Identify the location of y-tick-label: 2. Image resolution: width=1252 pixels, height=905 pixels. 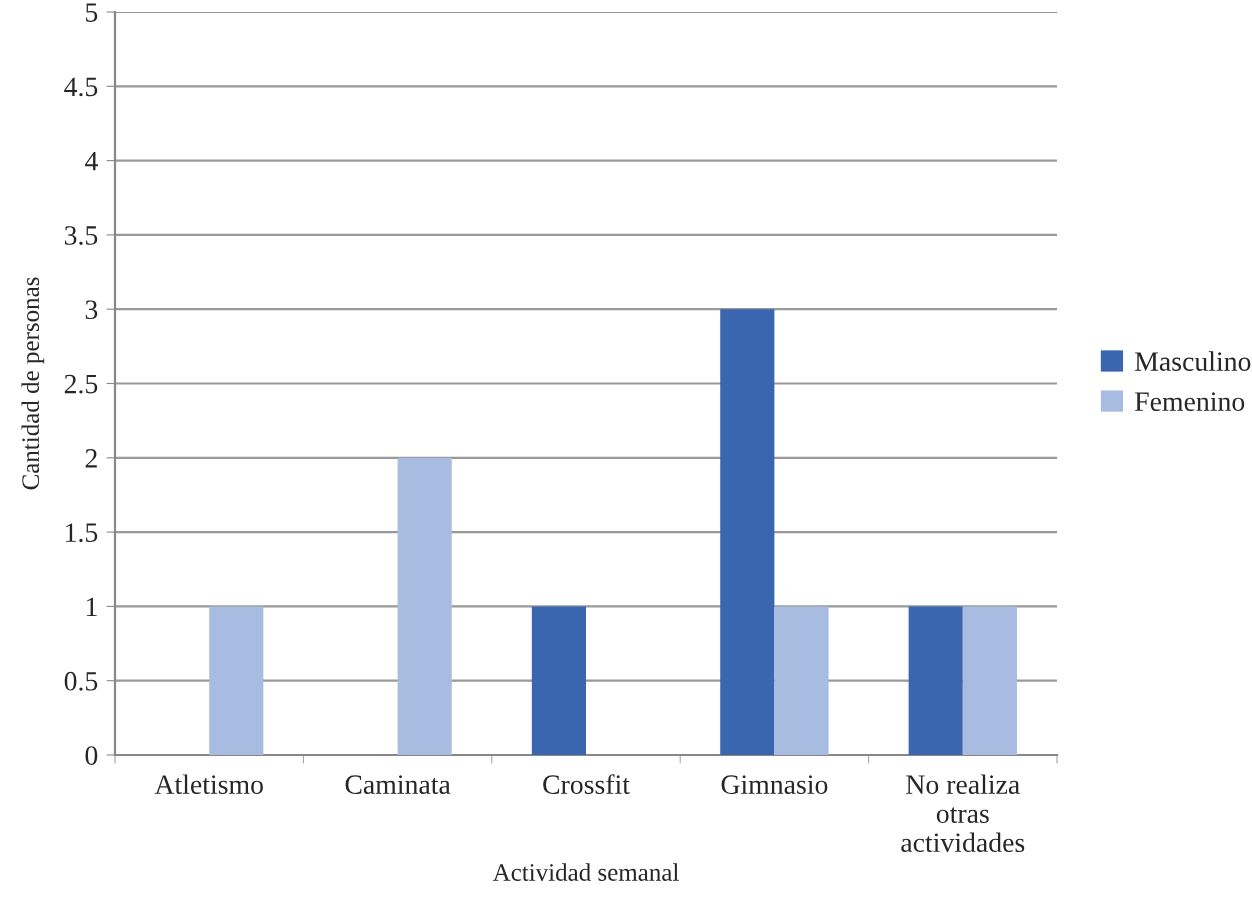
(91, 458).